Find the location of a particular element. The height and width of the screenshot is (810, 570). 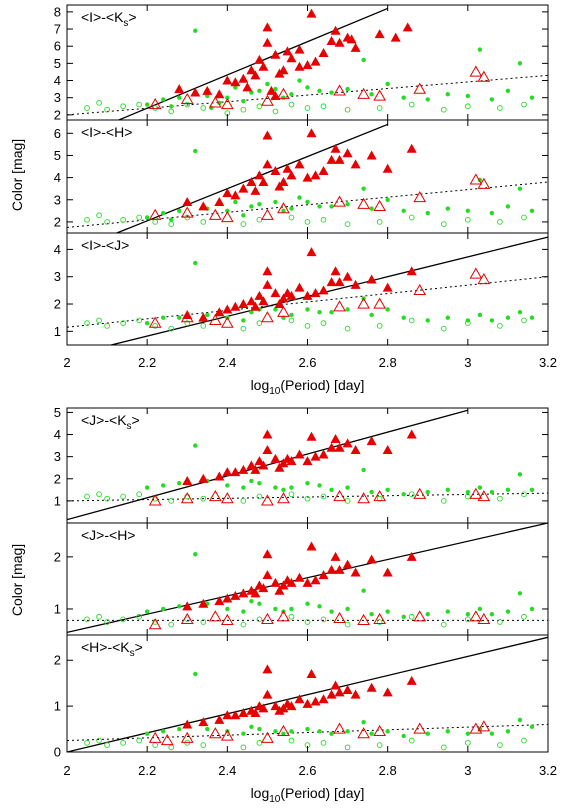

y-tick-label: 3 is located at coordinates (57, 97).